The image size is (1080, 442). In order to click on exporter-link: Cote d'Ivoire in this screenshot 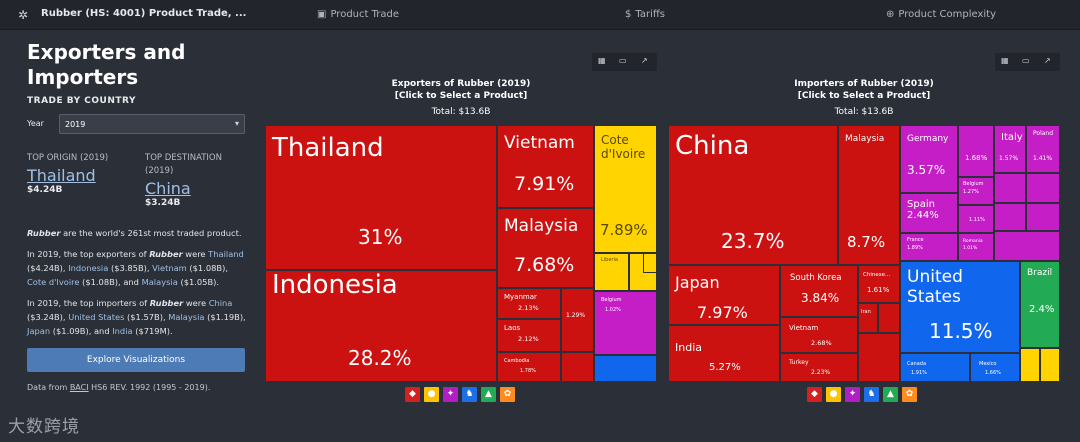, I will do `click(53, 282)`.